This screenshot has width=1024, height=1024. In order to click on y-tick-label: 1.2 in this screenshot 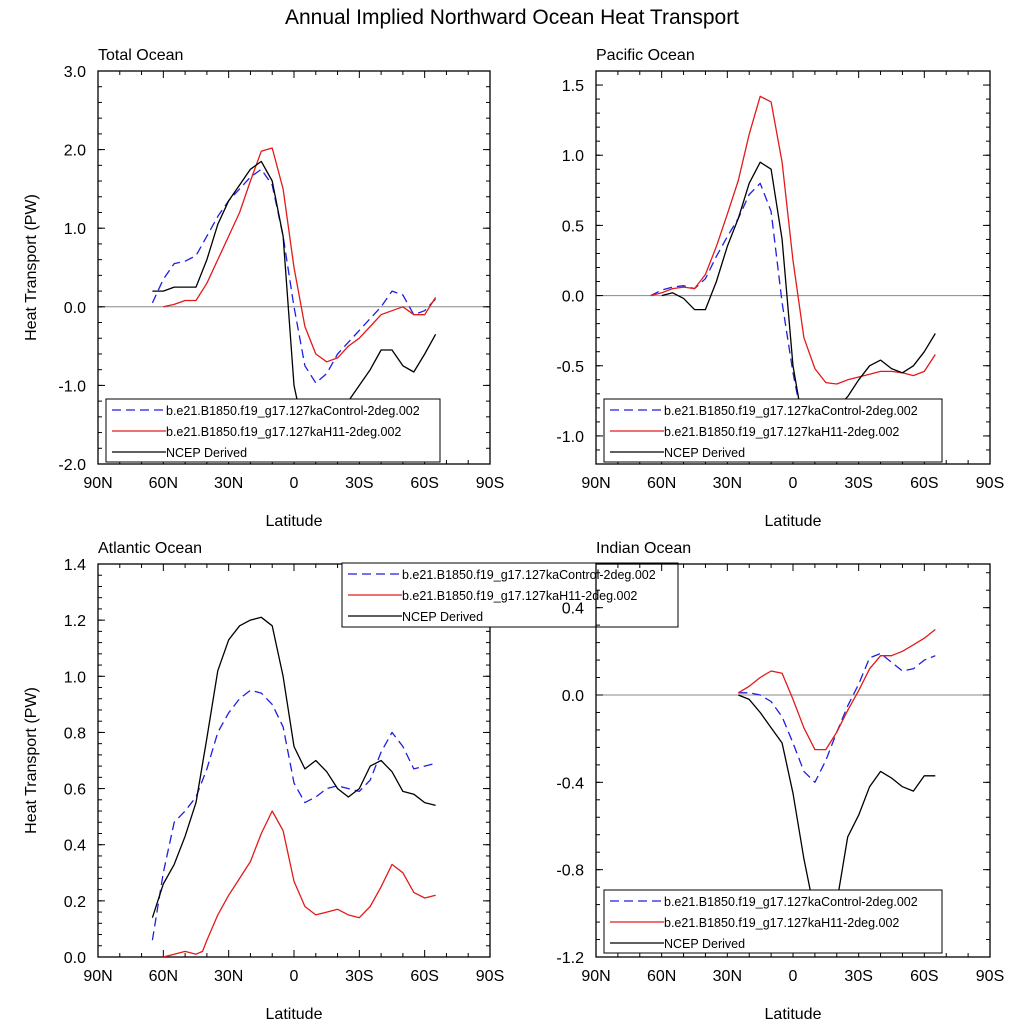, I will do `click(75, 621)`.